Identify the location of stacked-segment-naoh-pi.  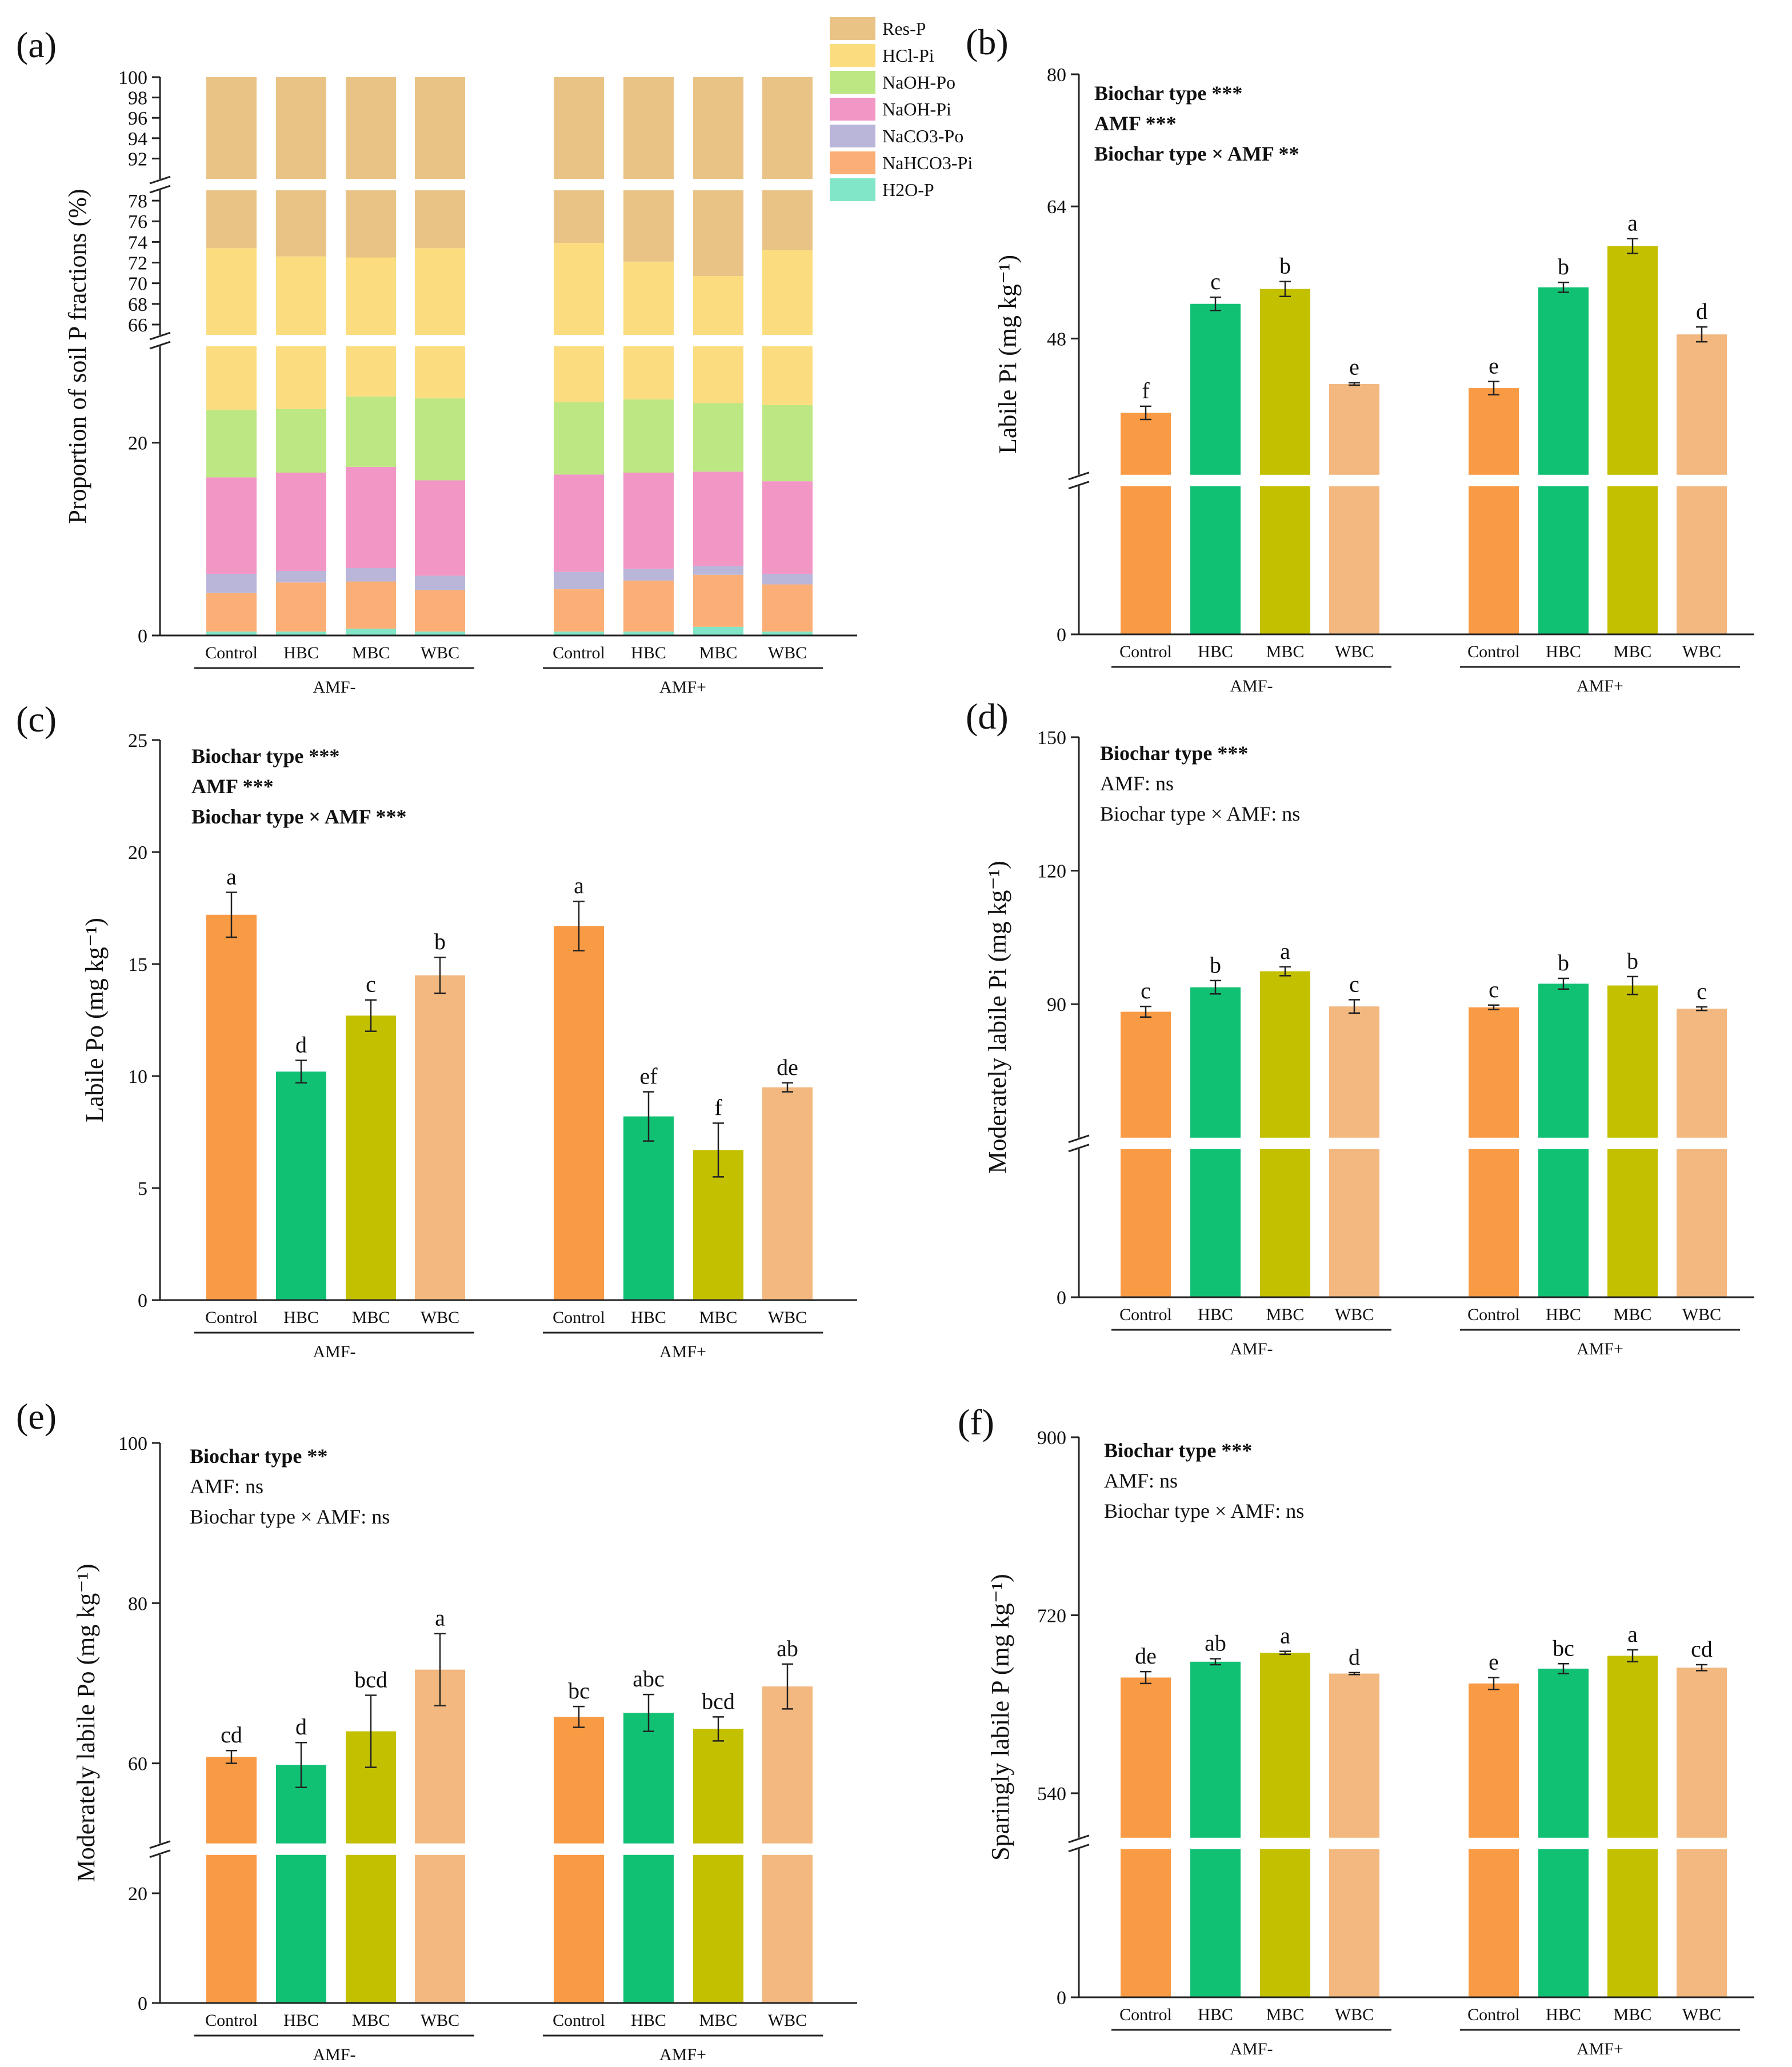
(440, 528).